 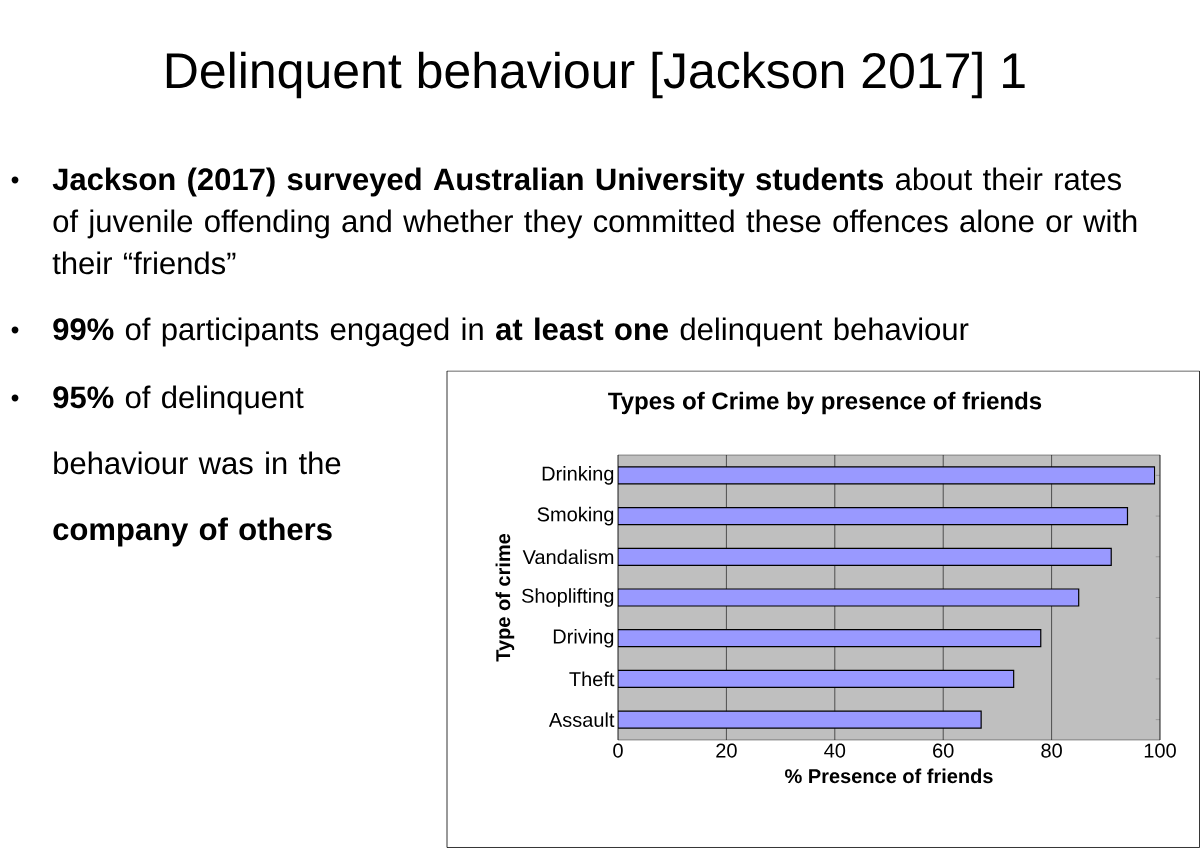 What do you see at coordinates (567, 597) in the screenshot?
I see `y-tick-label: Shoplifting` at bounding box center [567, 597].